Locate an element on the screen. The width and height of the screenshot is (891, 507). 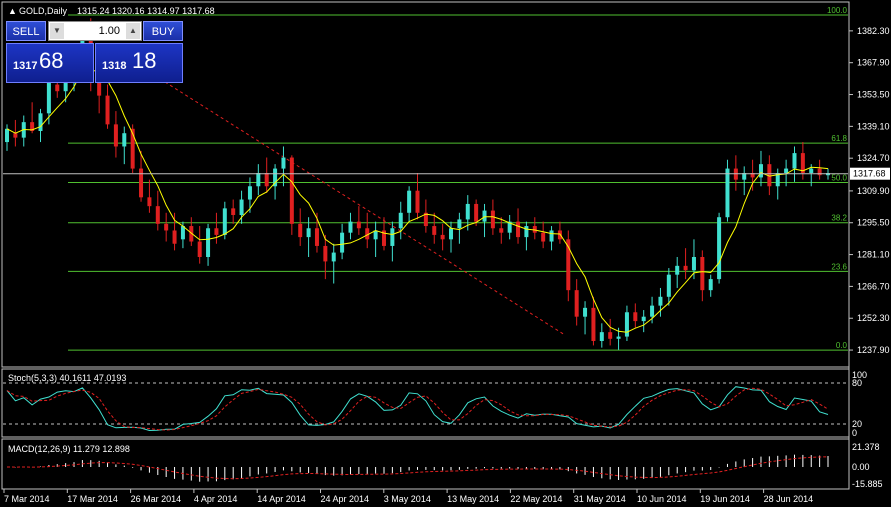
time-tick-label: 26 Mar 2014 is located at coordinates (156, 499).